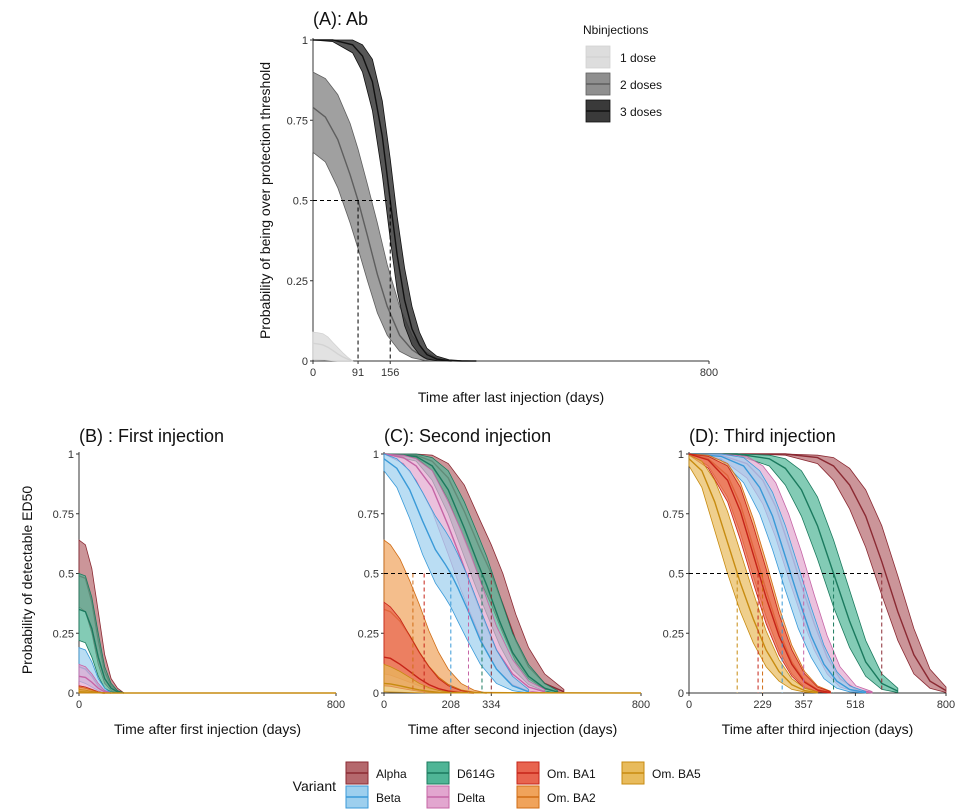  What do you see at coordinates (513, 729) in the screenshot?
I see `x-axis-label: Time after second injection (days)` at bounding box center [513, 729].